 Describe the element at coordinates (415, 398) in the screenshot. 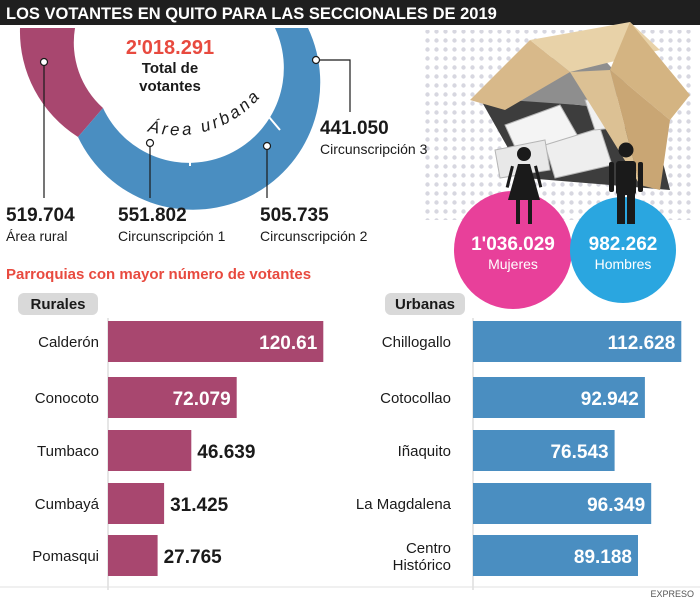

I see `urban-category-label: Cotocollao` at that location.